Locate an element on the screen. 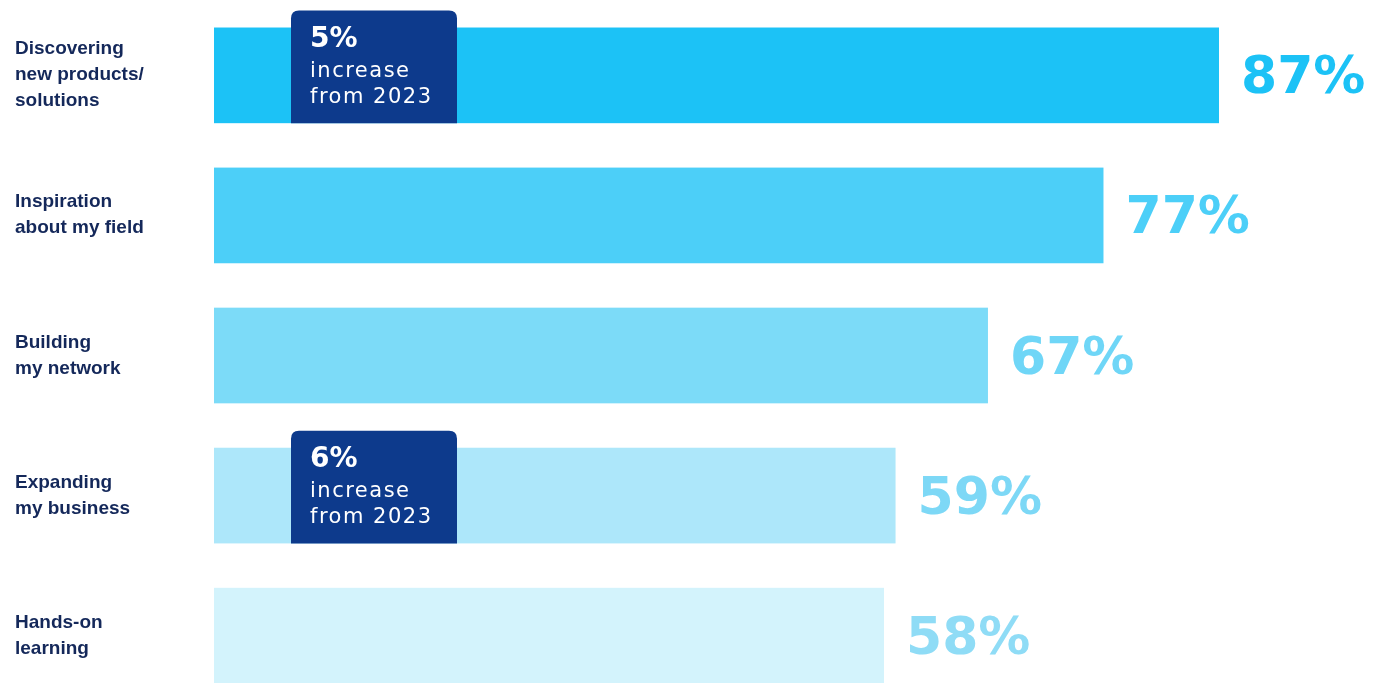 The width and height of the screenshot is (1377, 683). data-label: 59% is located at coordinates (980, 495).